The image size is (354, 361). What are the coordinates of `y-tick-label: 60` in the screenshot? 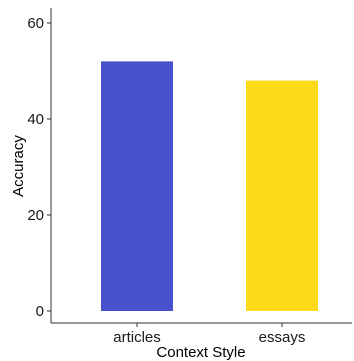 It's located at (35, 23).